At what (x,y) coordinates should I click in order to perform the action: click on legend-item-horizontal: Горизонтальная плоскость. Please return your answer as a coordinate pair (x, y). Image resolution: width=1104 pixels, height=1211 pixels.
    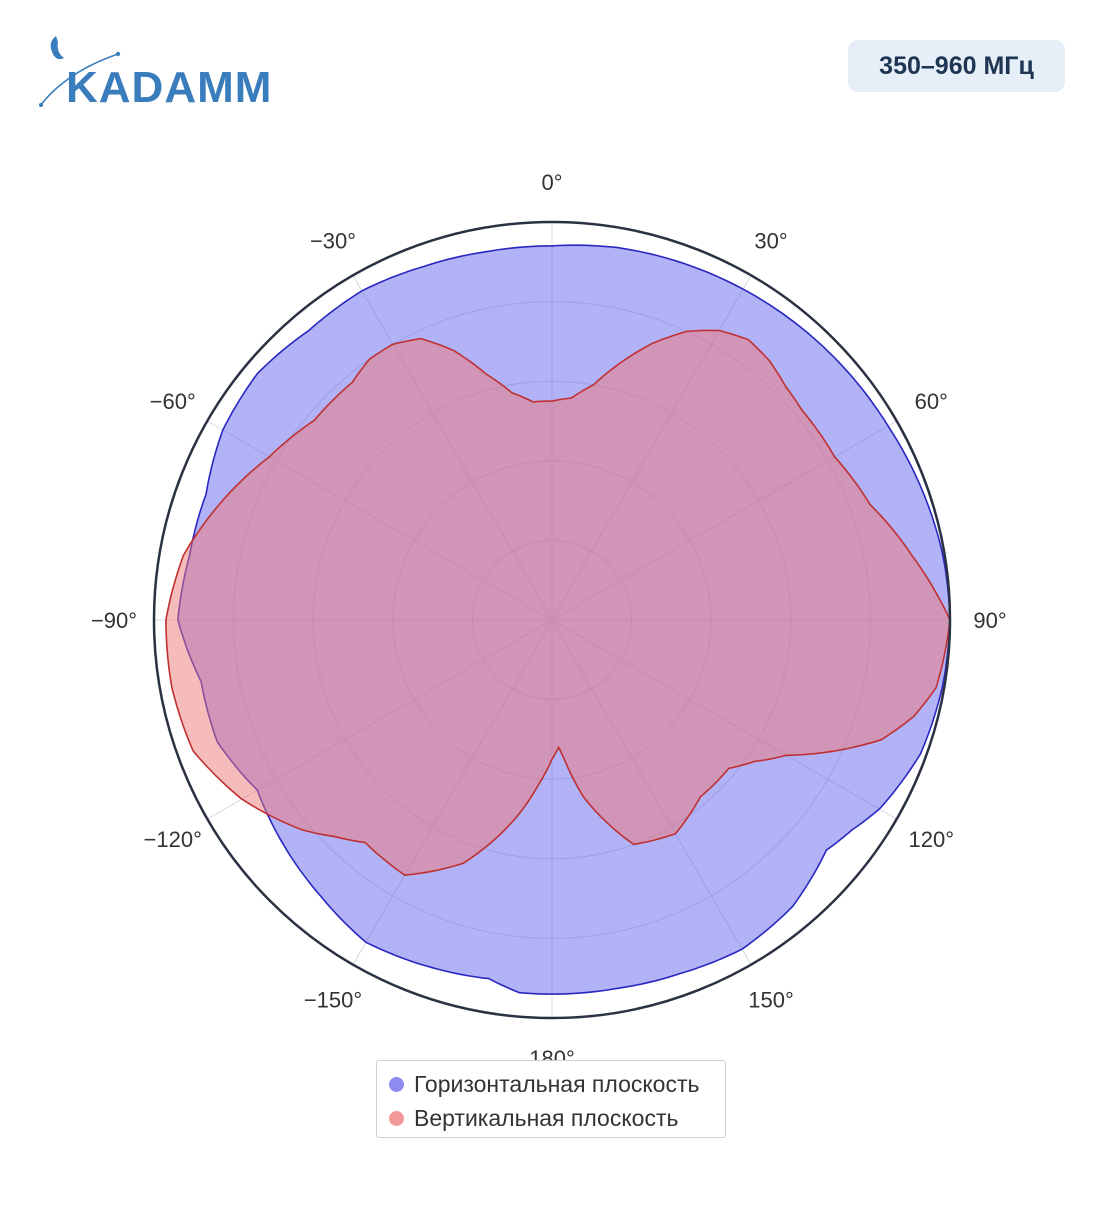
    Looking at the image, I should click on (551, 1084).